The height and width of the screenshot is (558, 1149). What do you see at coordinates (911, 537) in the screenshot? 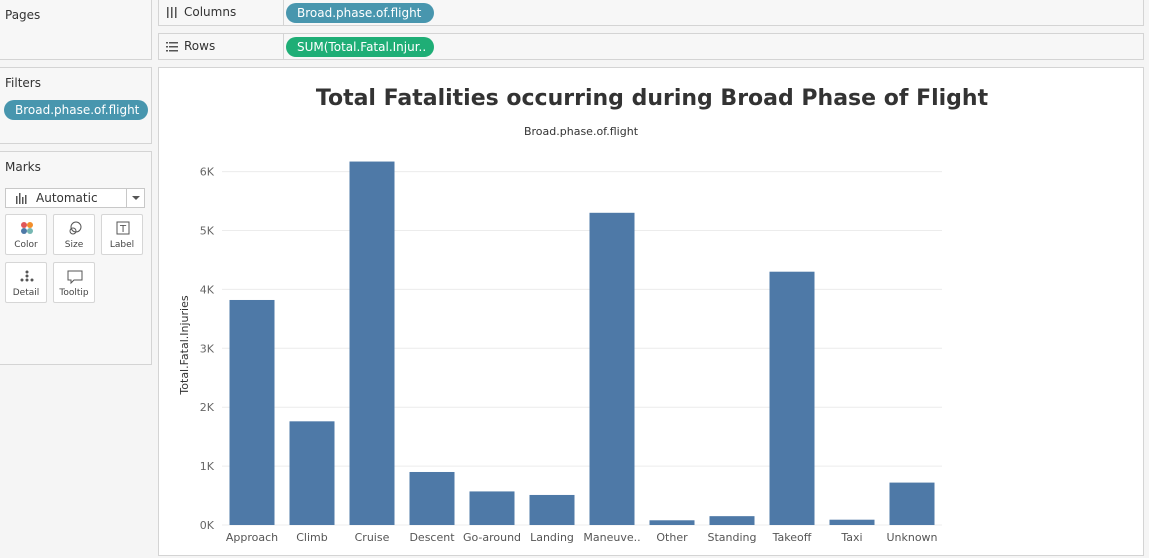
I see `x-tick-label: Unknown` at bounding box center [911, 537].